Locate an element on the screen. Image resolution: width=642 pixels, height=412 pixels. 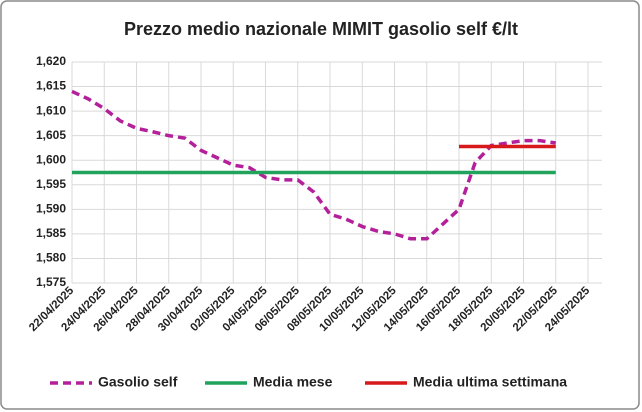
y-tick-label: 1,620 is located at coordinates (51, 61).